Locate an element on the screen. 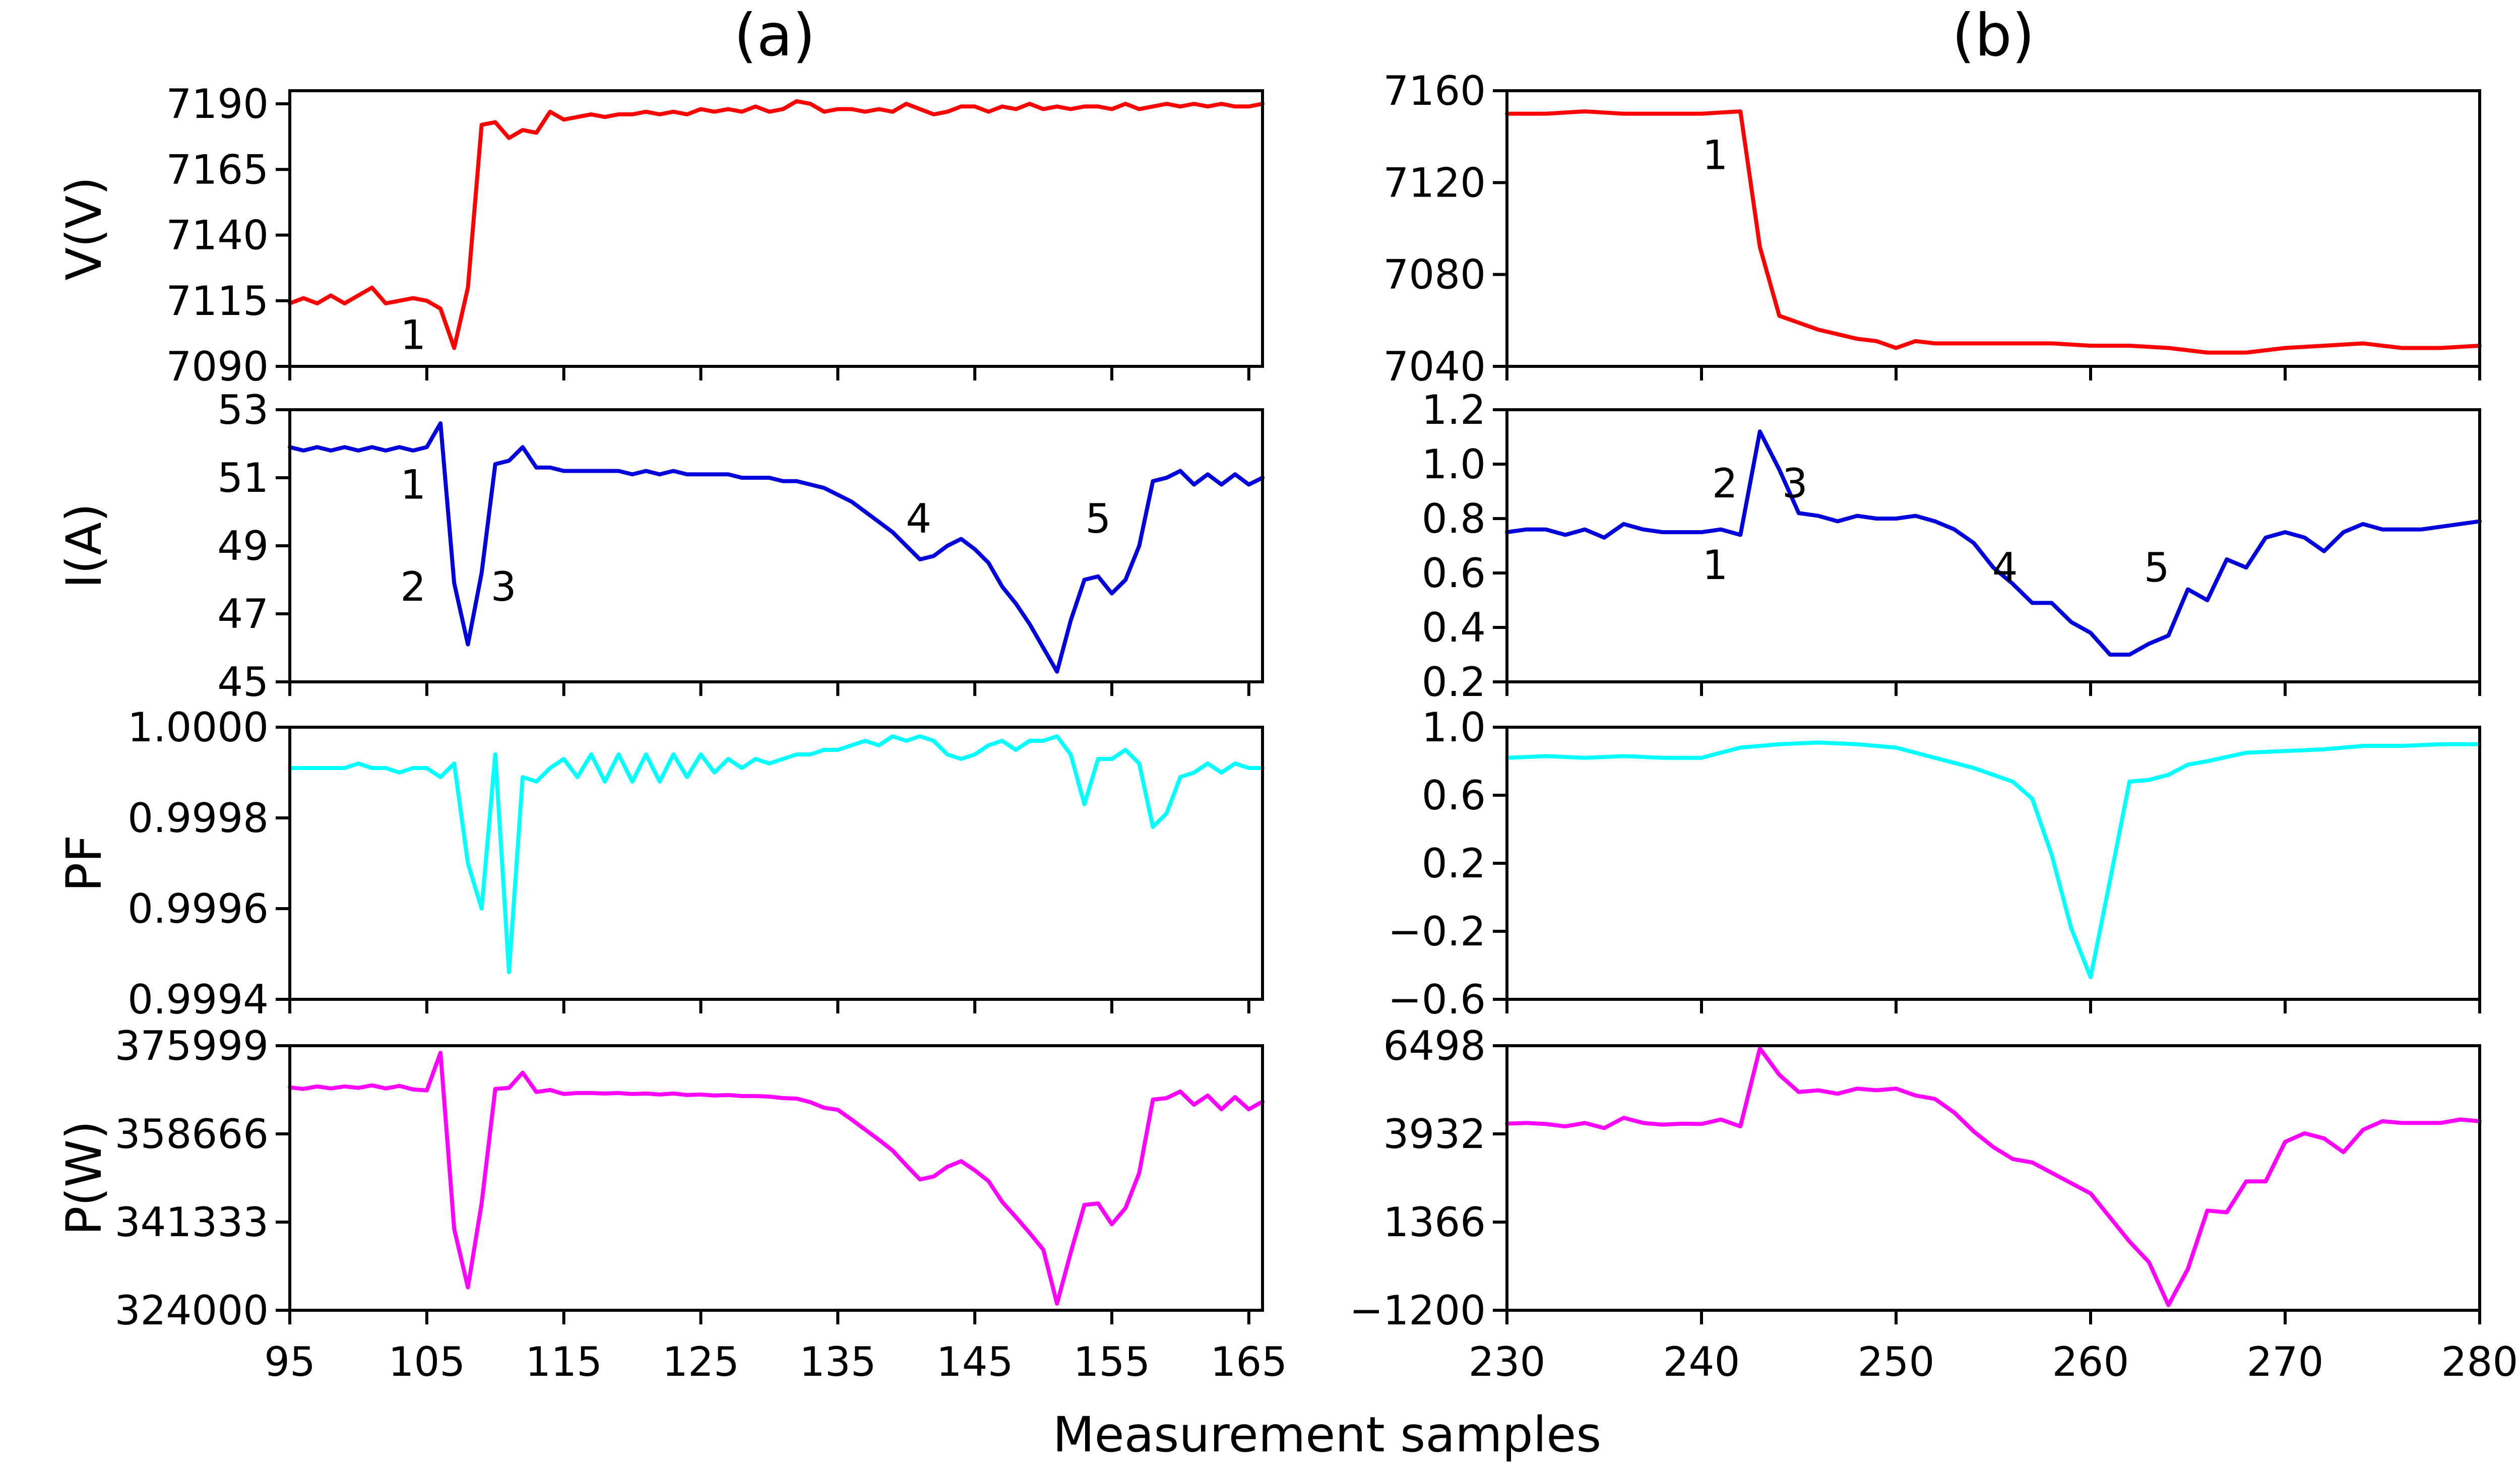 This screenshot has width=2520, height=1467. panel-b-pf-y-tick-label: 0.6 is located at coordinates (1454, 795).